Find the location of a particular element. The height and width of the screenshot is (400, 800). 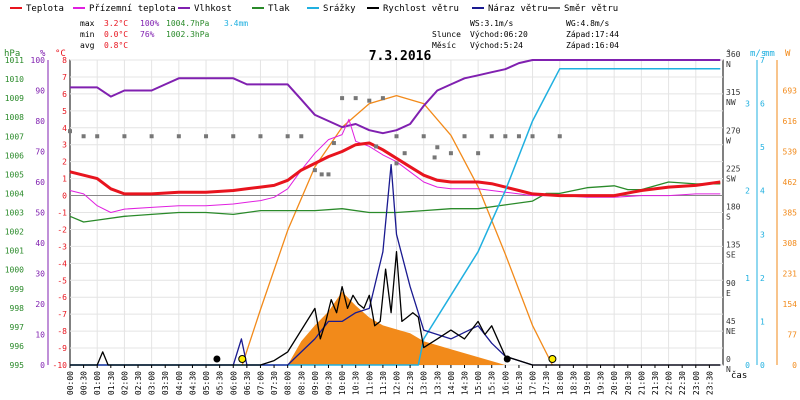

hpa-tick-label: 1009 is located at coordinates (14, 98).